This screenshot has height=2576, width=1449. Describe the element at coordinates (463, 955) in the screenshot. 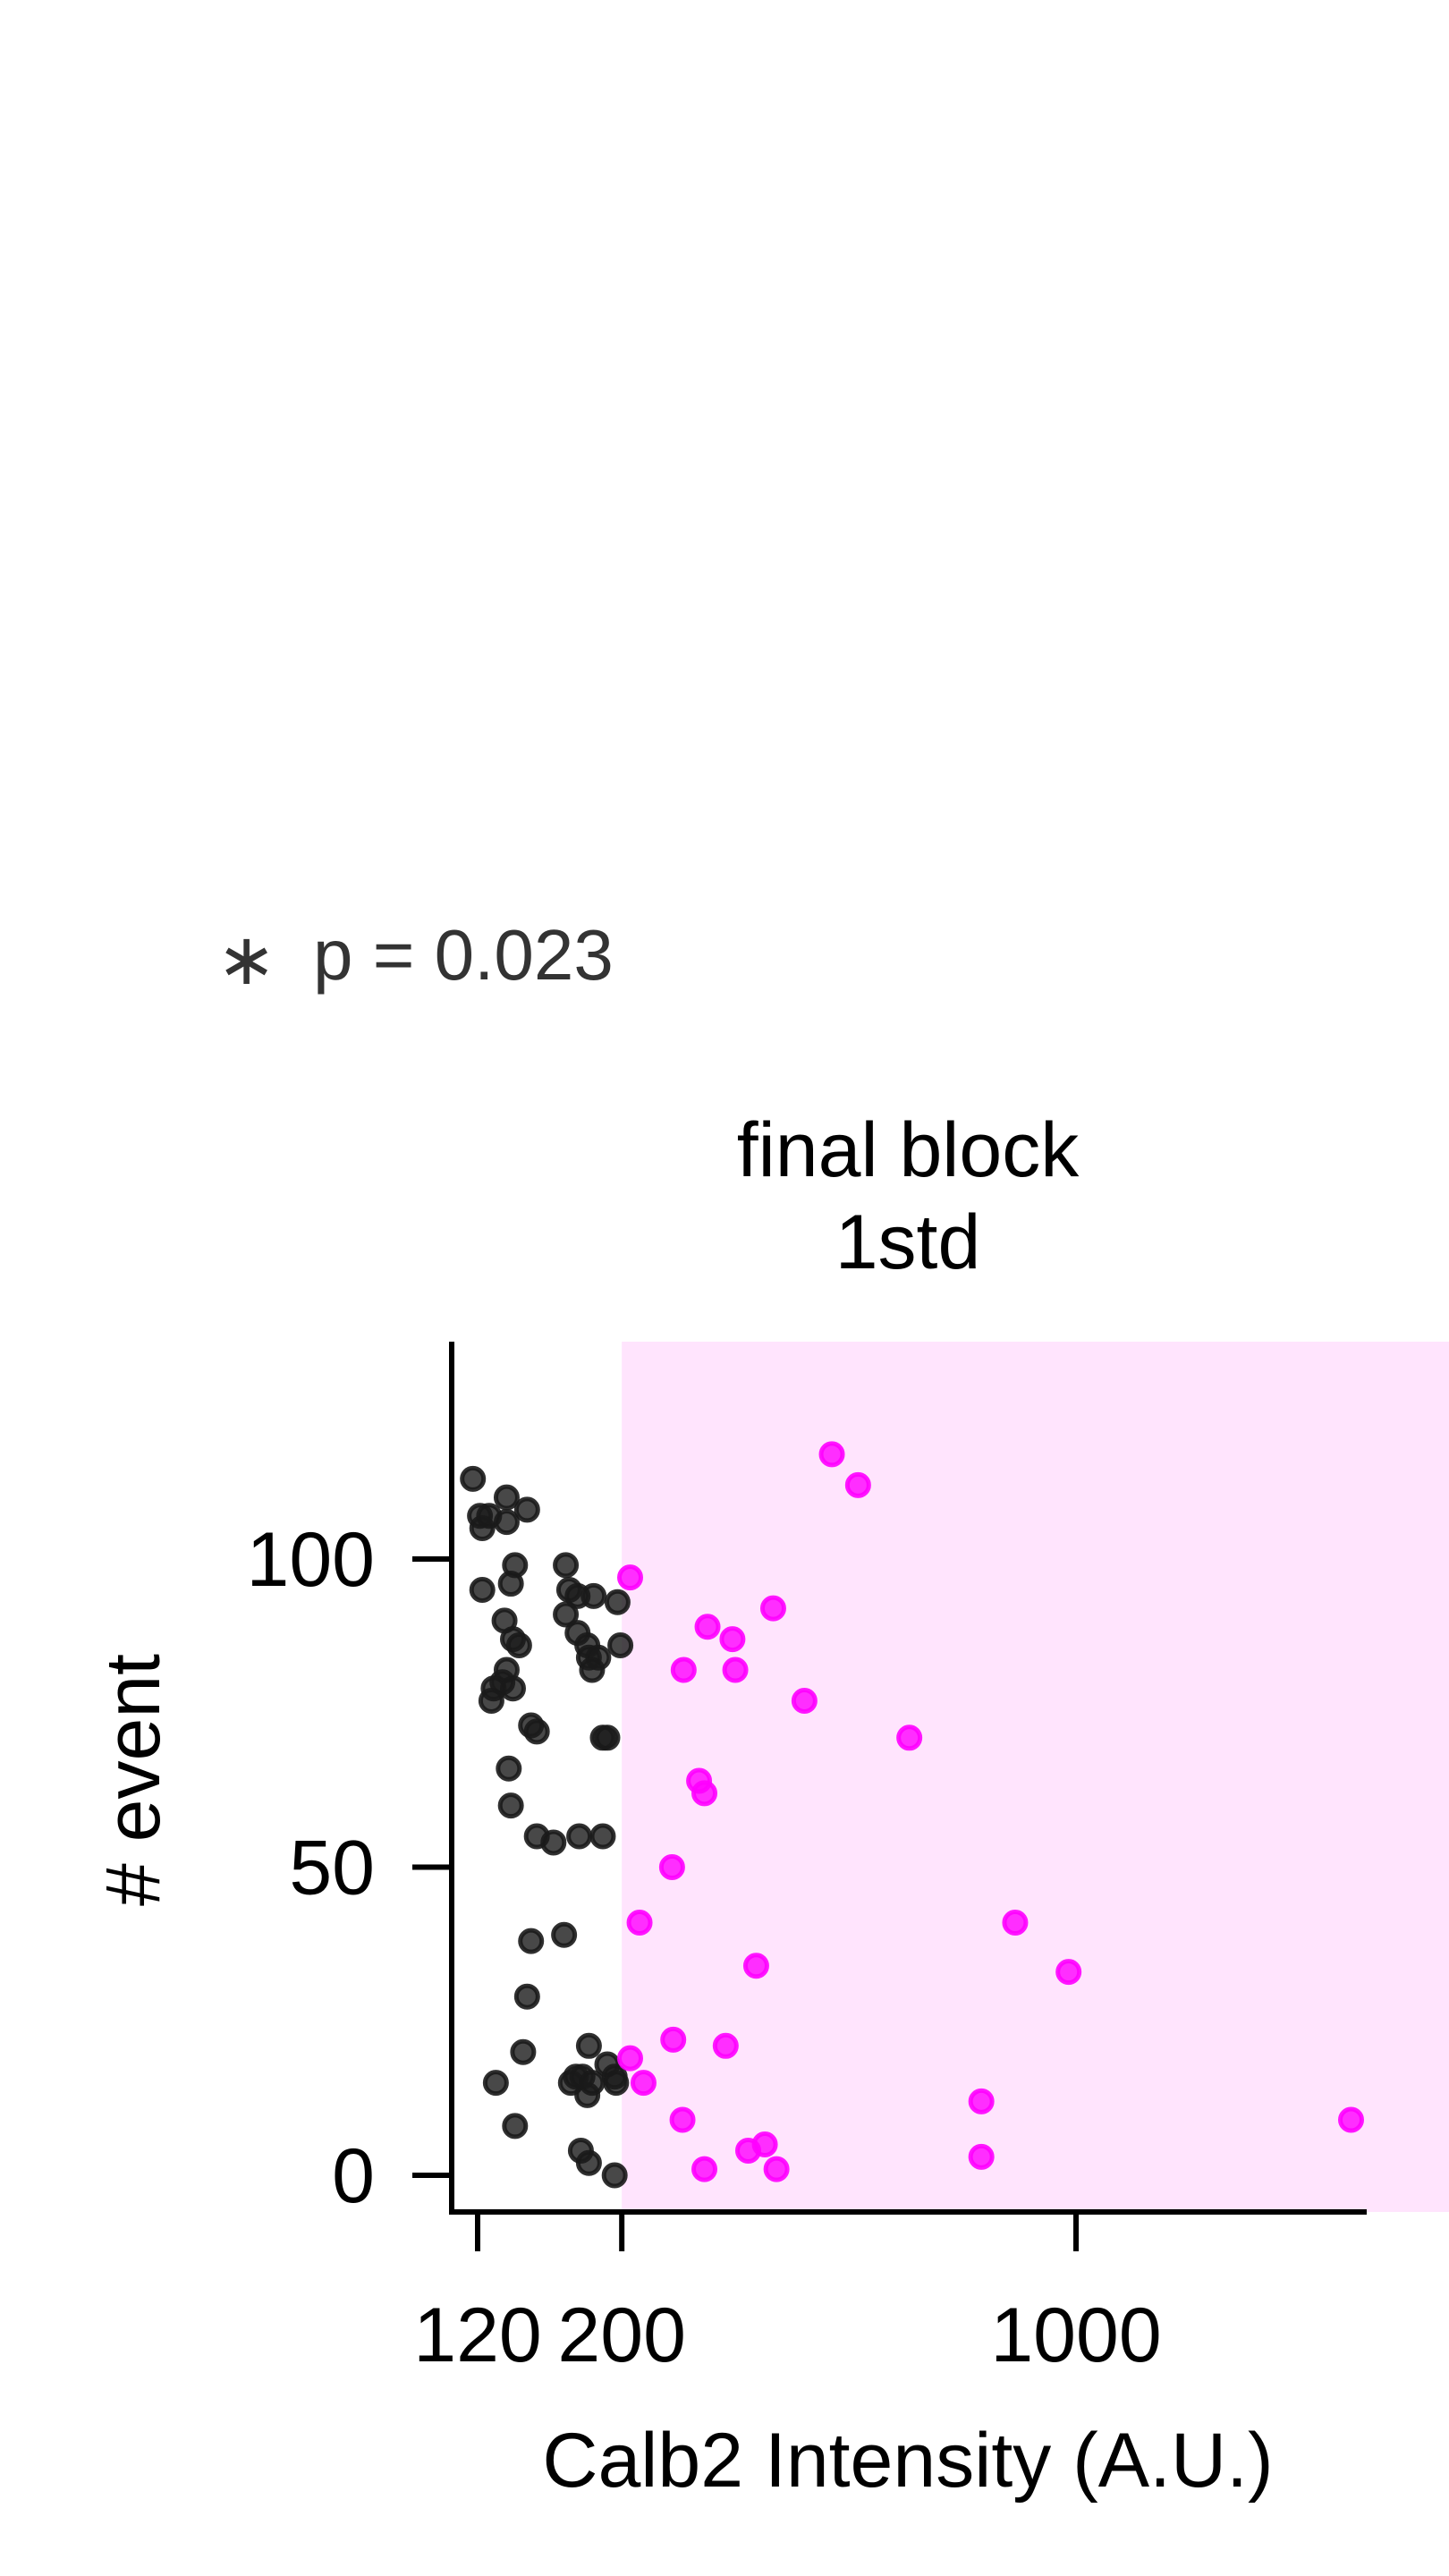

I see `p-value-label: p = 0.023` at that location.